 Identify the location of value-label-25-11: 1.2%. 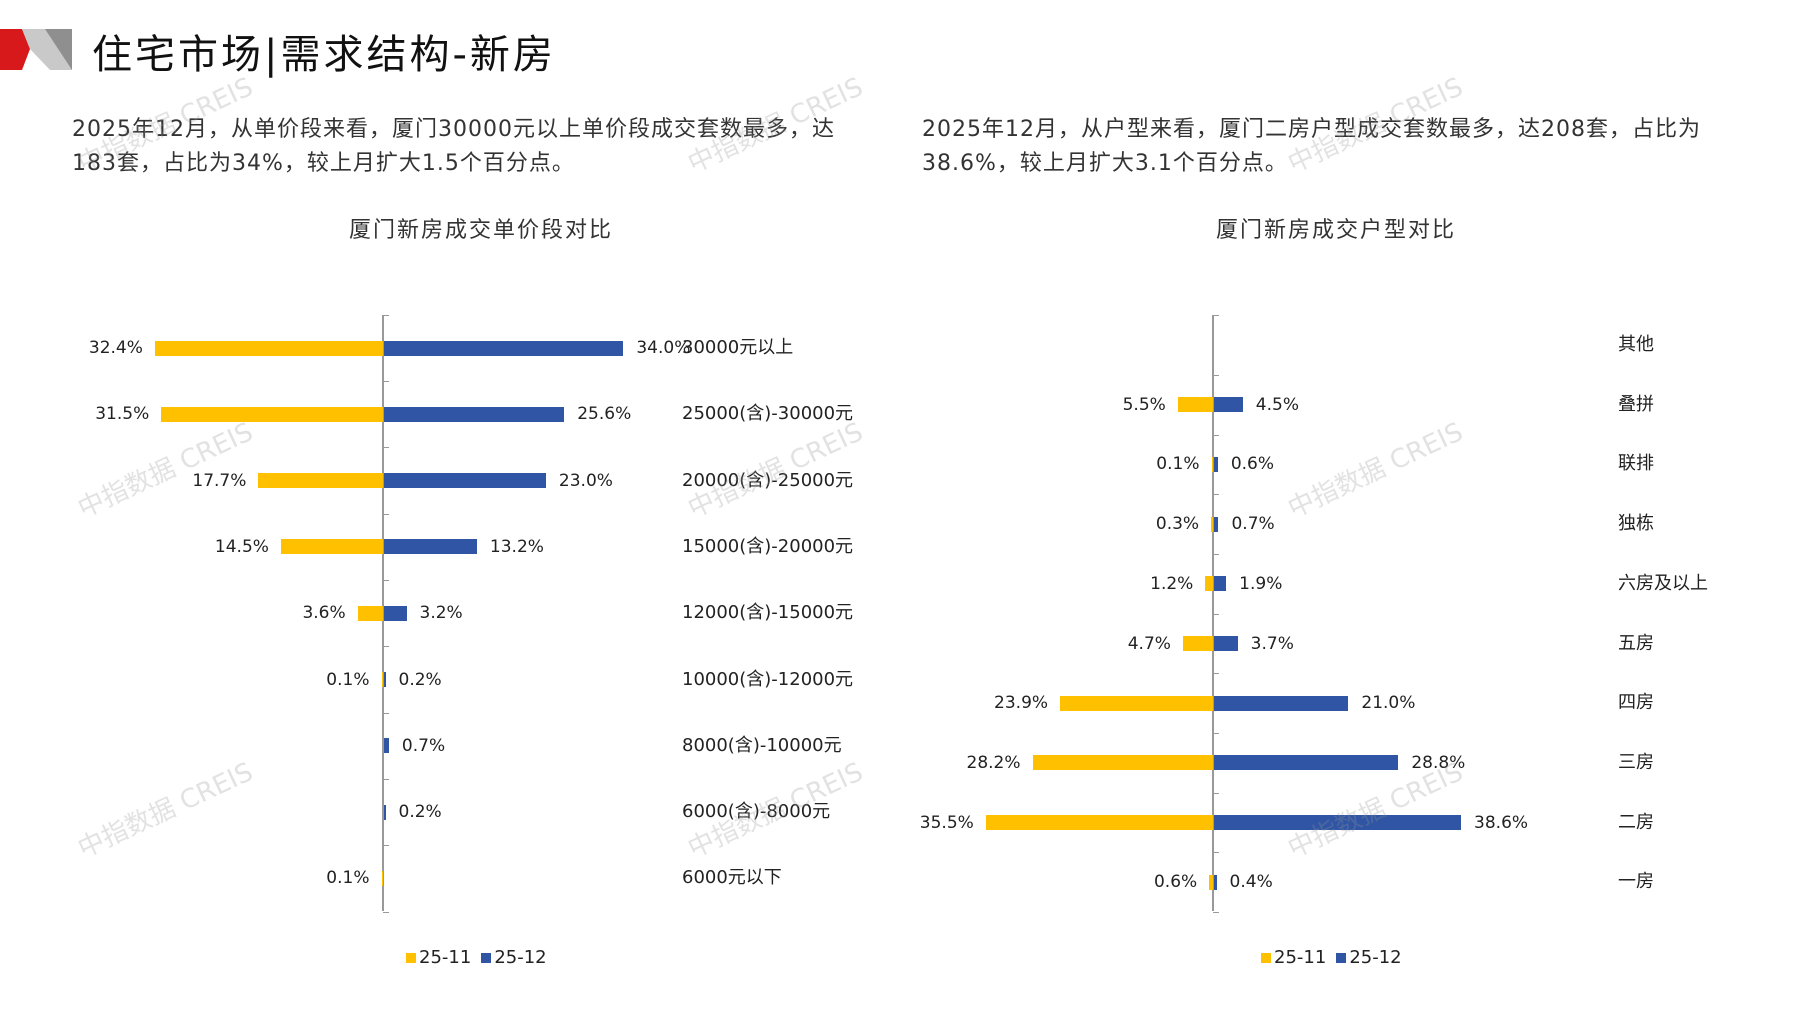
(1172, 583).